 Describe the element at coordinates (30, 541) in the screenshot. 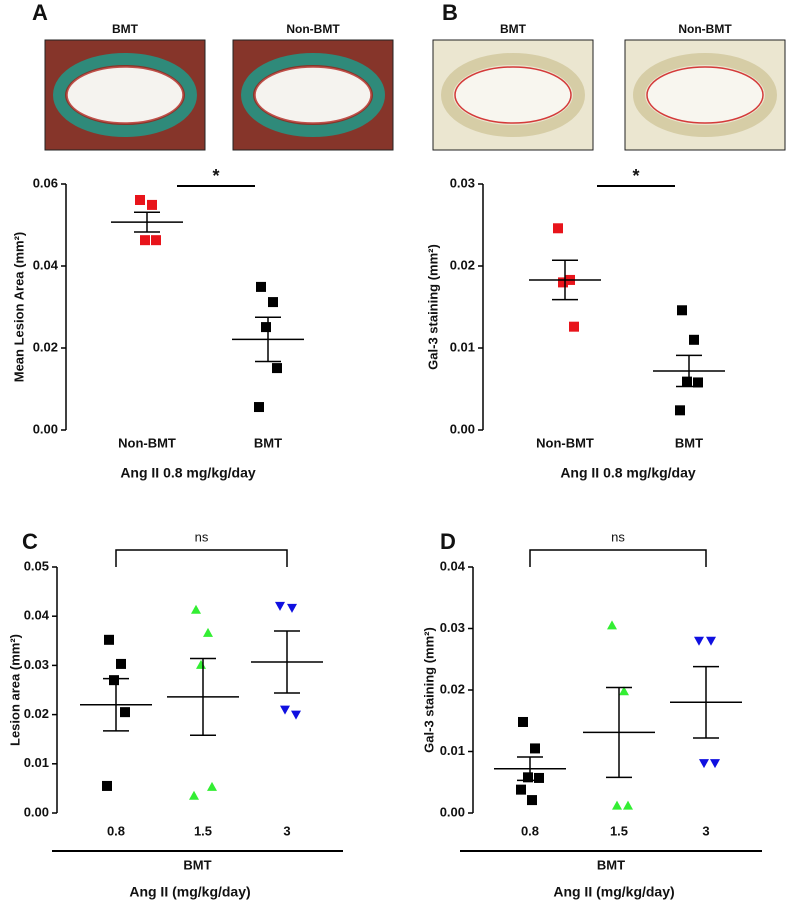

I see `panel-letter: C` at that location.